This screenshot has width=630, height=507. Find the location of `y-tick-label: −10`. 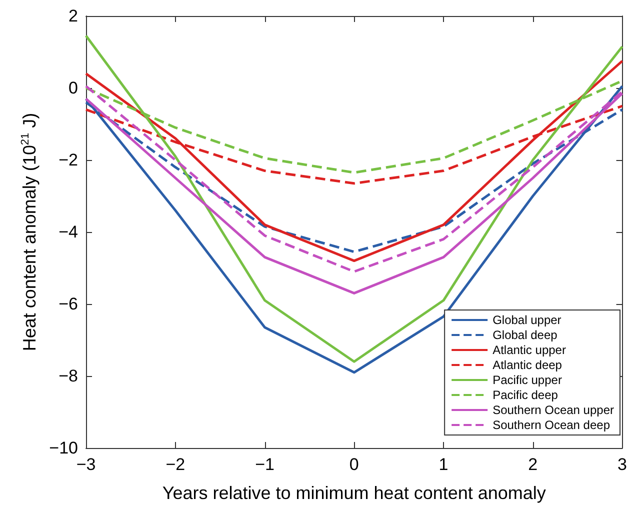

y-tick-label: −10 is located at coordinates (63, 448).